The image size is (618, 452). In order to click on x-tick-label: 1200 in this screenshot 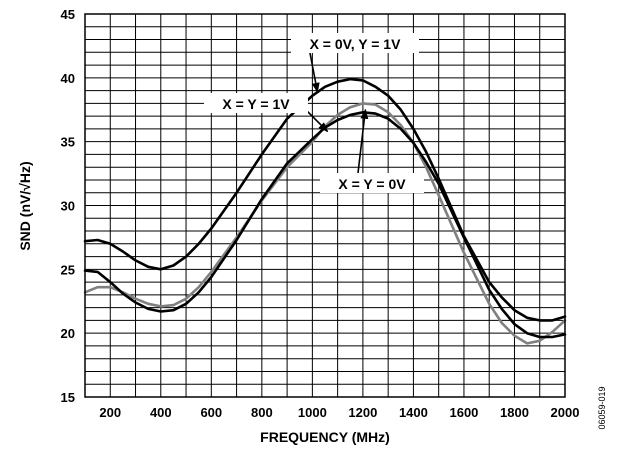, I will do `click(362, 412)`.